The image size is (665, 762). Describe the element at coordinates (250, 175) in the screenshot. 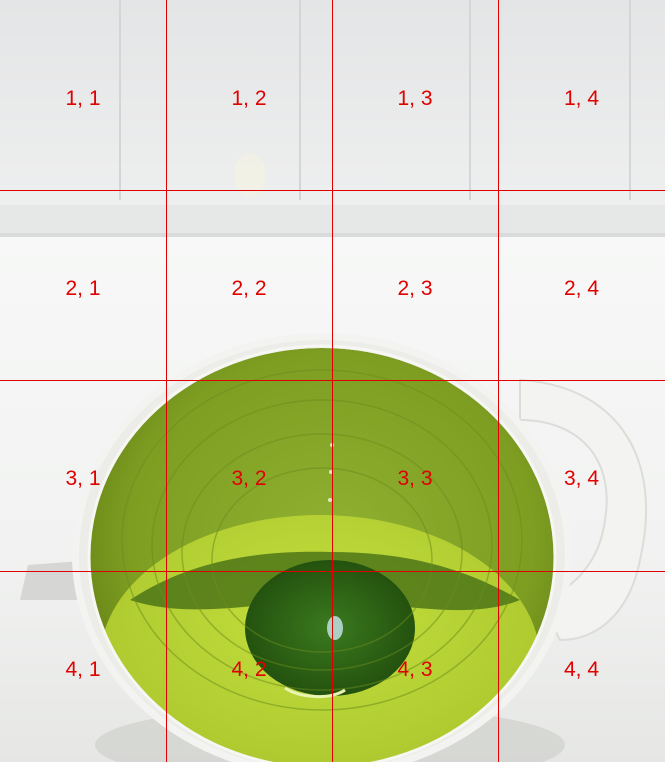

I see `wall-reflection` at that location.